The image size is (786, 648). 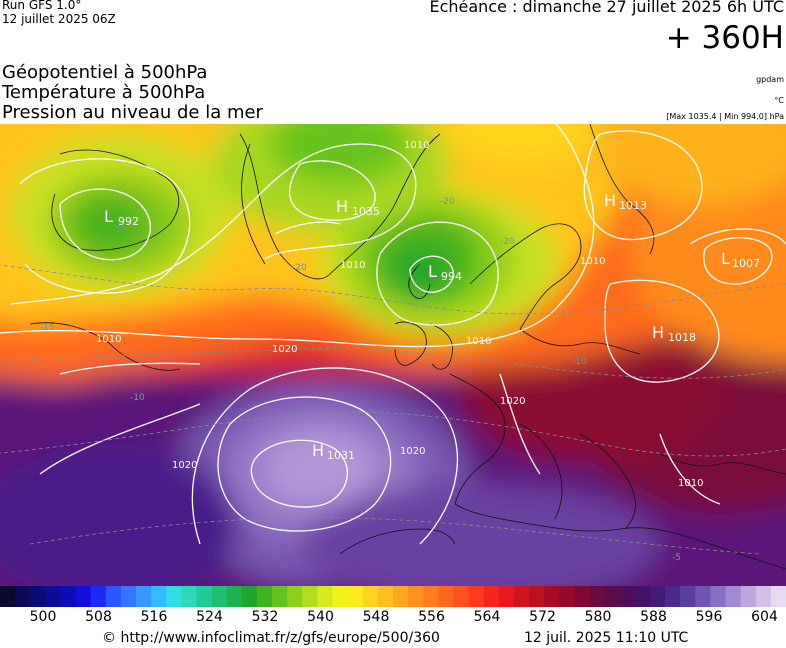 What do you see at coordinates (724, 38) in the screenshot?
I see `lead-time-label: + 360H` at bounding box center [724, 38].